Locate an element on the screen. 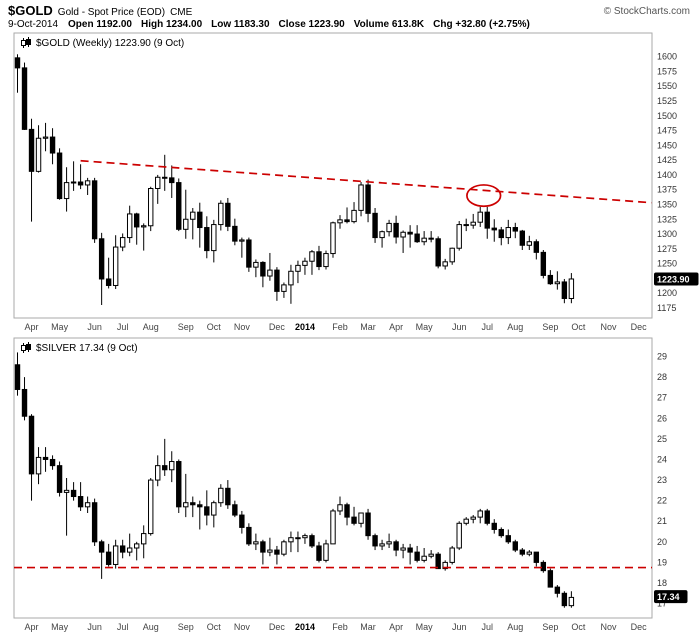  y-axis-tick-label: 1525 is located at coordinates (667, 101).